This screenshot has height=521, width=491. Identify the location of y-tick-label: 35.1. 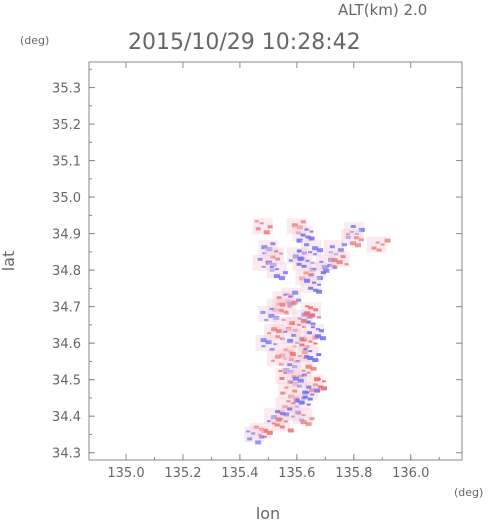
(66, 162).